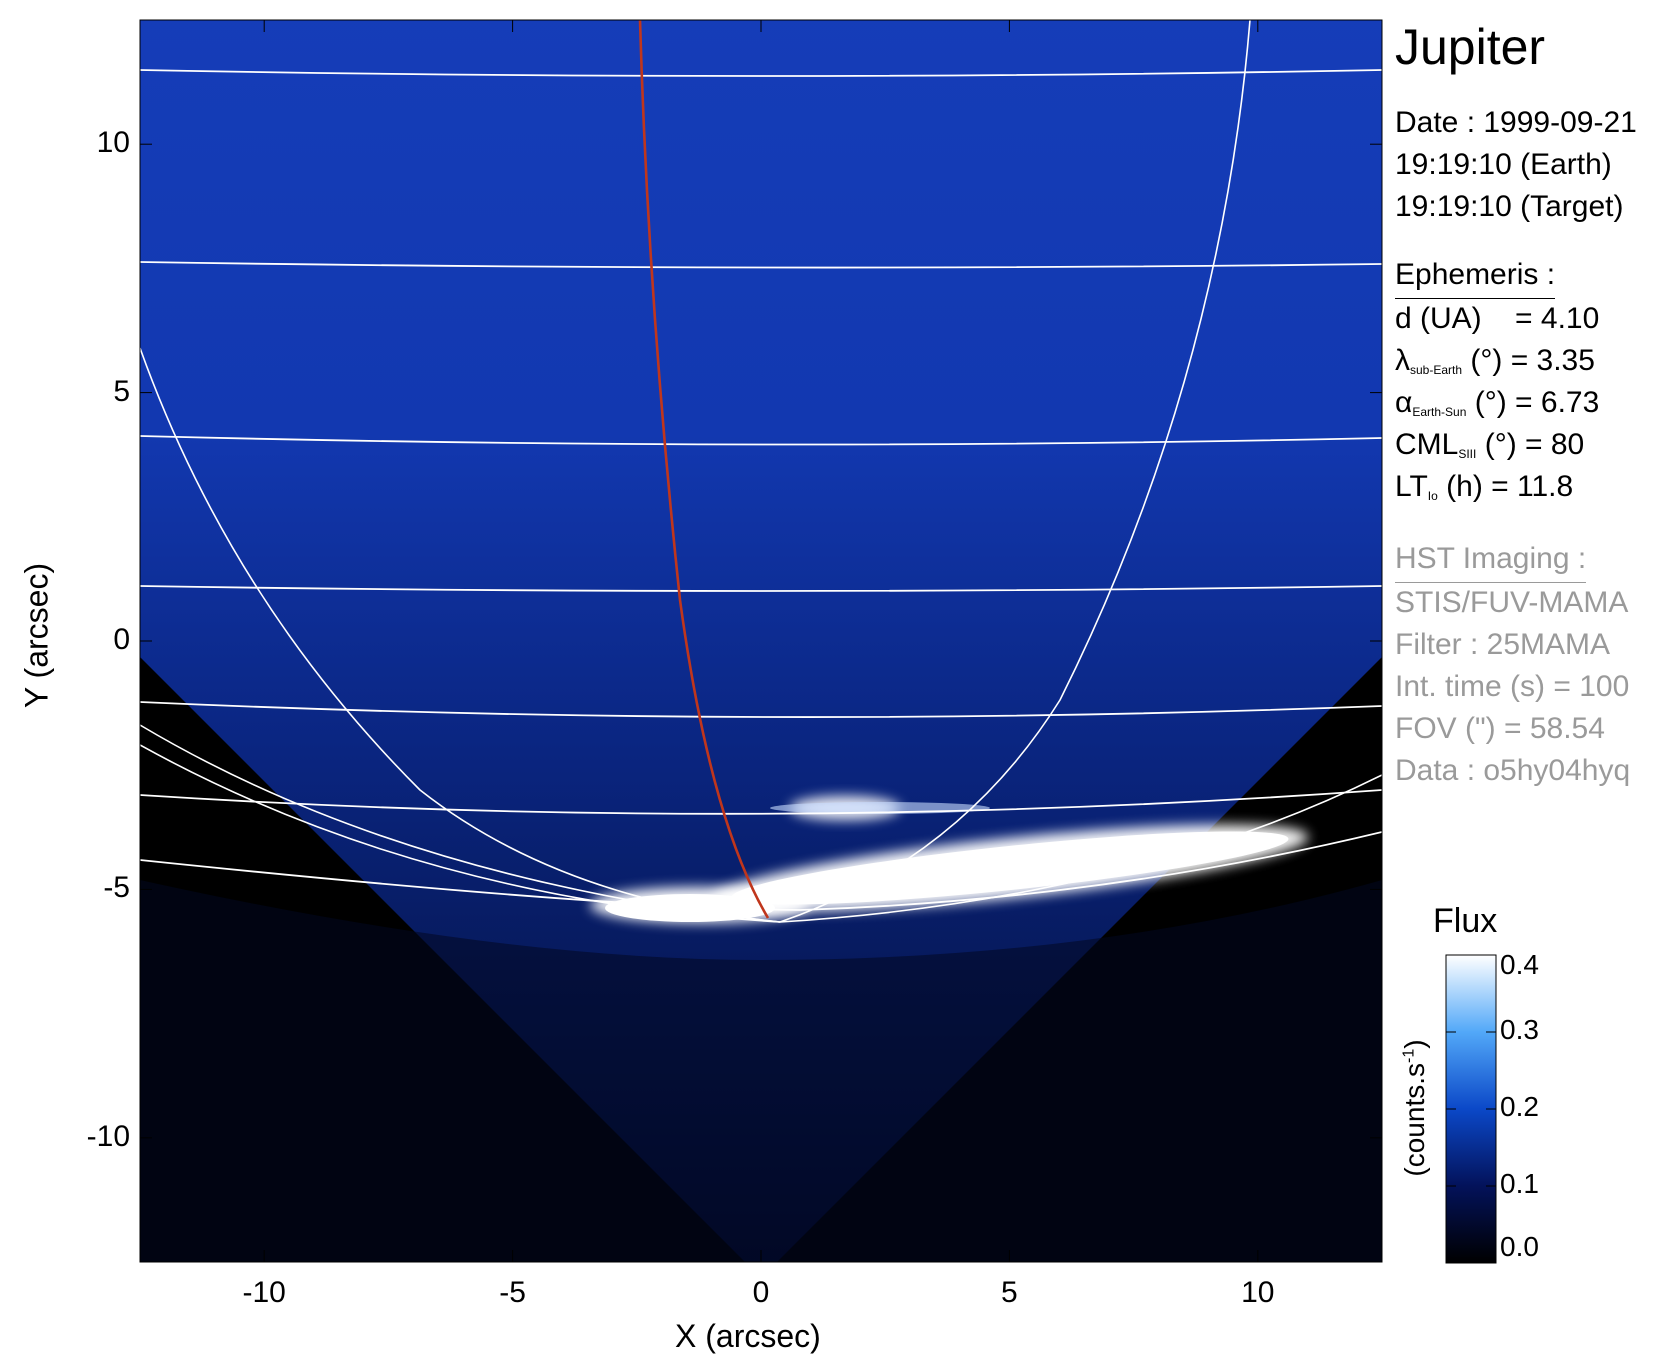  I want to click on ephemeris-header: Ephemeris :, so click(1475, 276).